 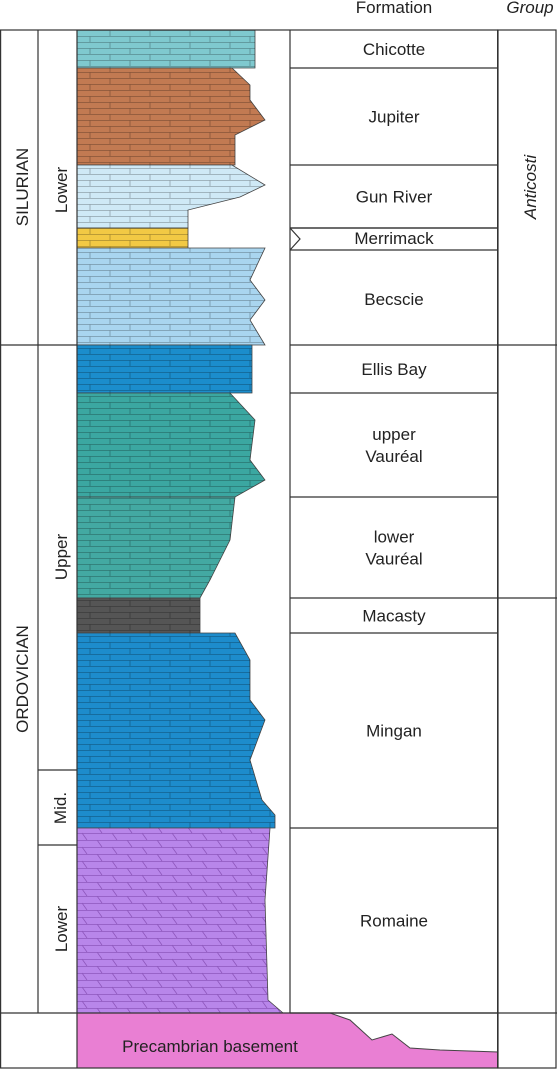 I want to click on callout-box, so click(x=393, y=239).